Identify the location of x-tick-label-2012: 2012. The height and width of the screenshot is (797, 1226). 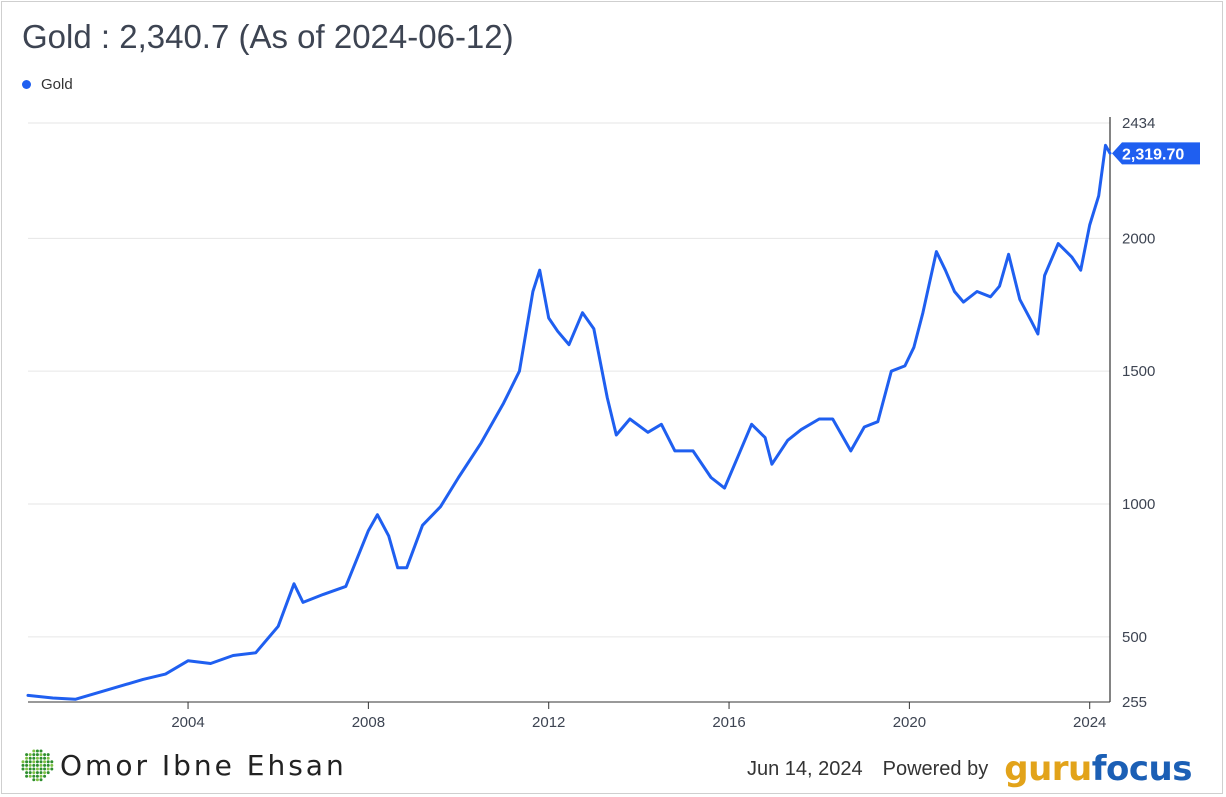
(548, 722).